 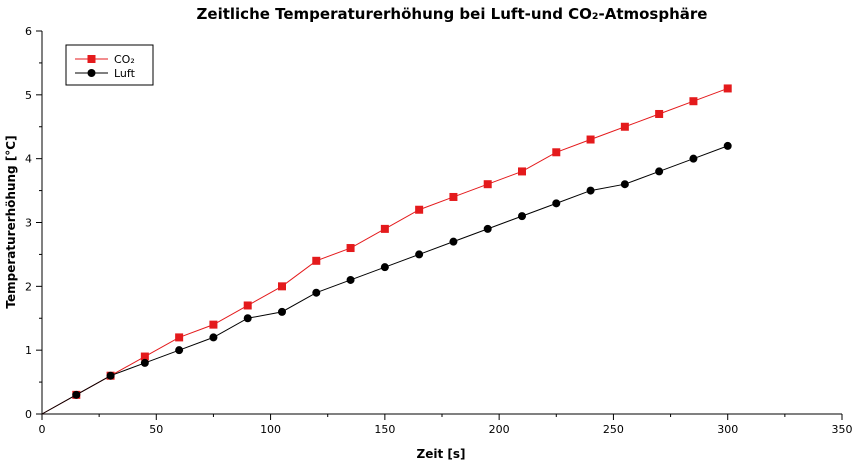 I want to click on y-tick-label: 5, so click(x=28, y=95).